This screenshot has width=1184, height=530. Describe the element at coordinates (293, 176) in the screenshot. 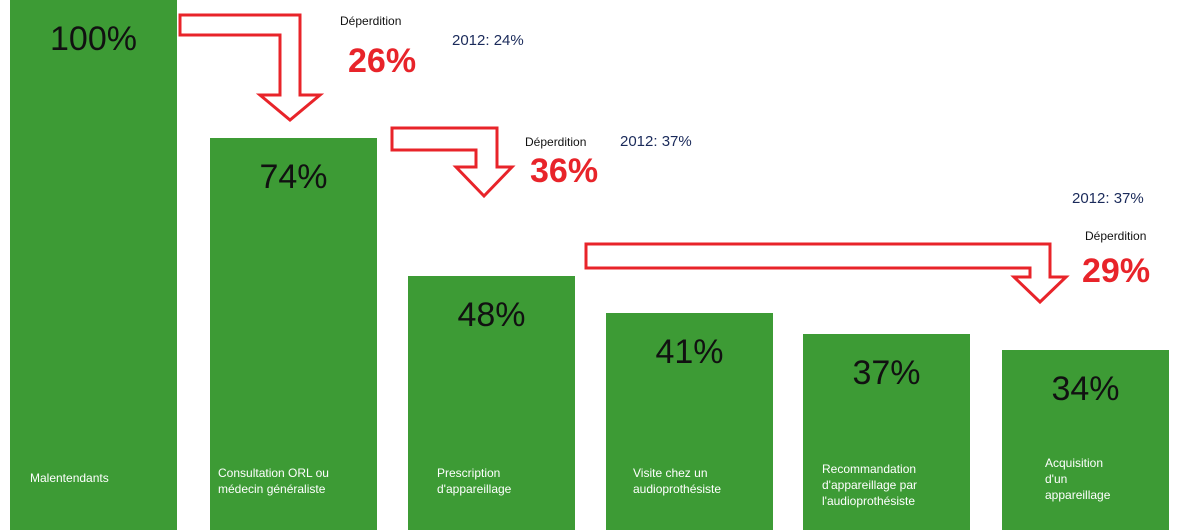

I see `value-label: 74%` at that location.